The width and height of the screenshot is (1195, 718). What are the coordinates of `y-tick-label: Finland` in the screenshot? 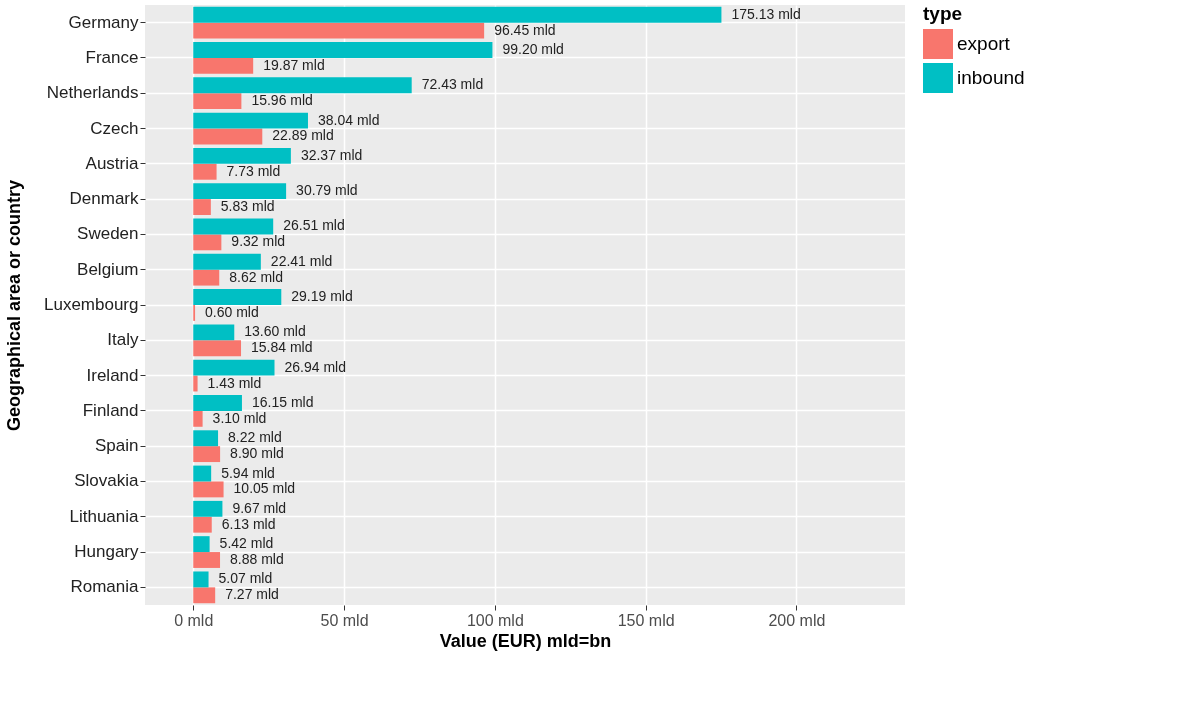 It's located at (110, 410).